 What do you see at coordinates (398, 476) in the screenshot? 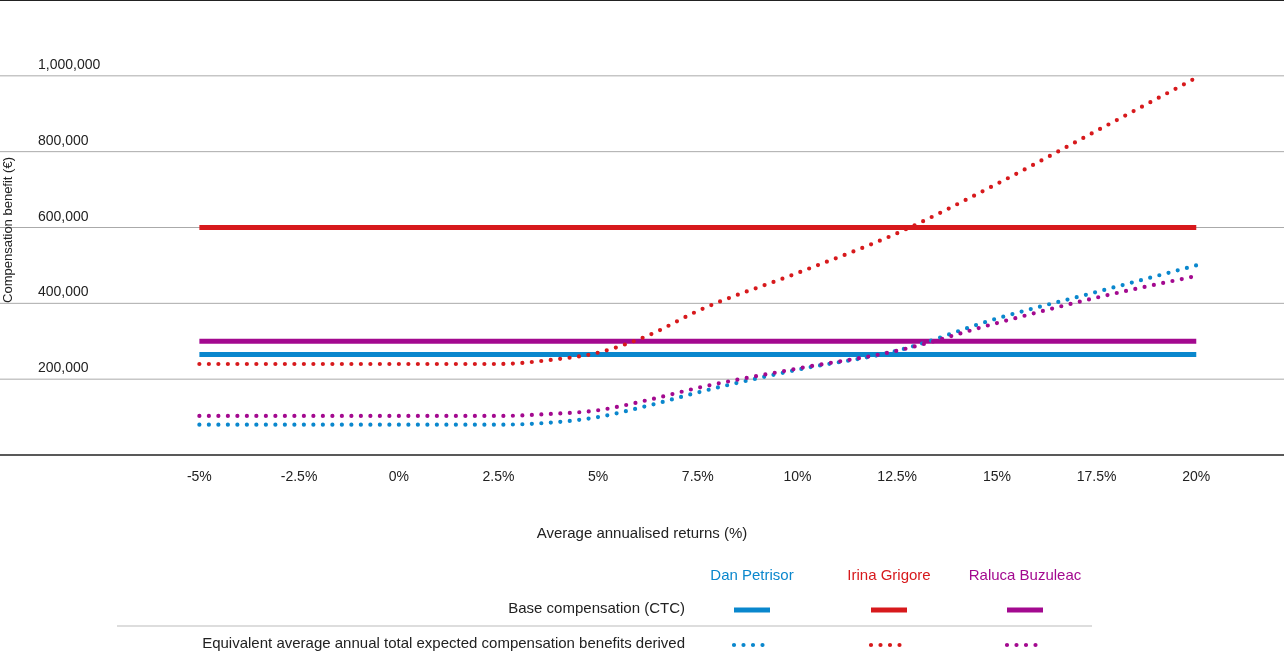
I see `x-tick-label: 0%` at bounding box center [398, 476].